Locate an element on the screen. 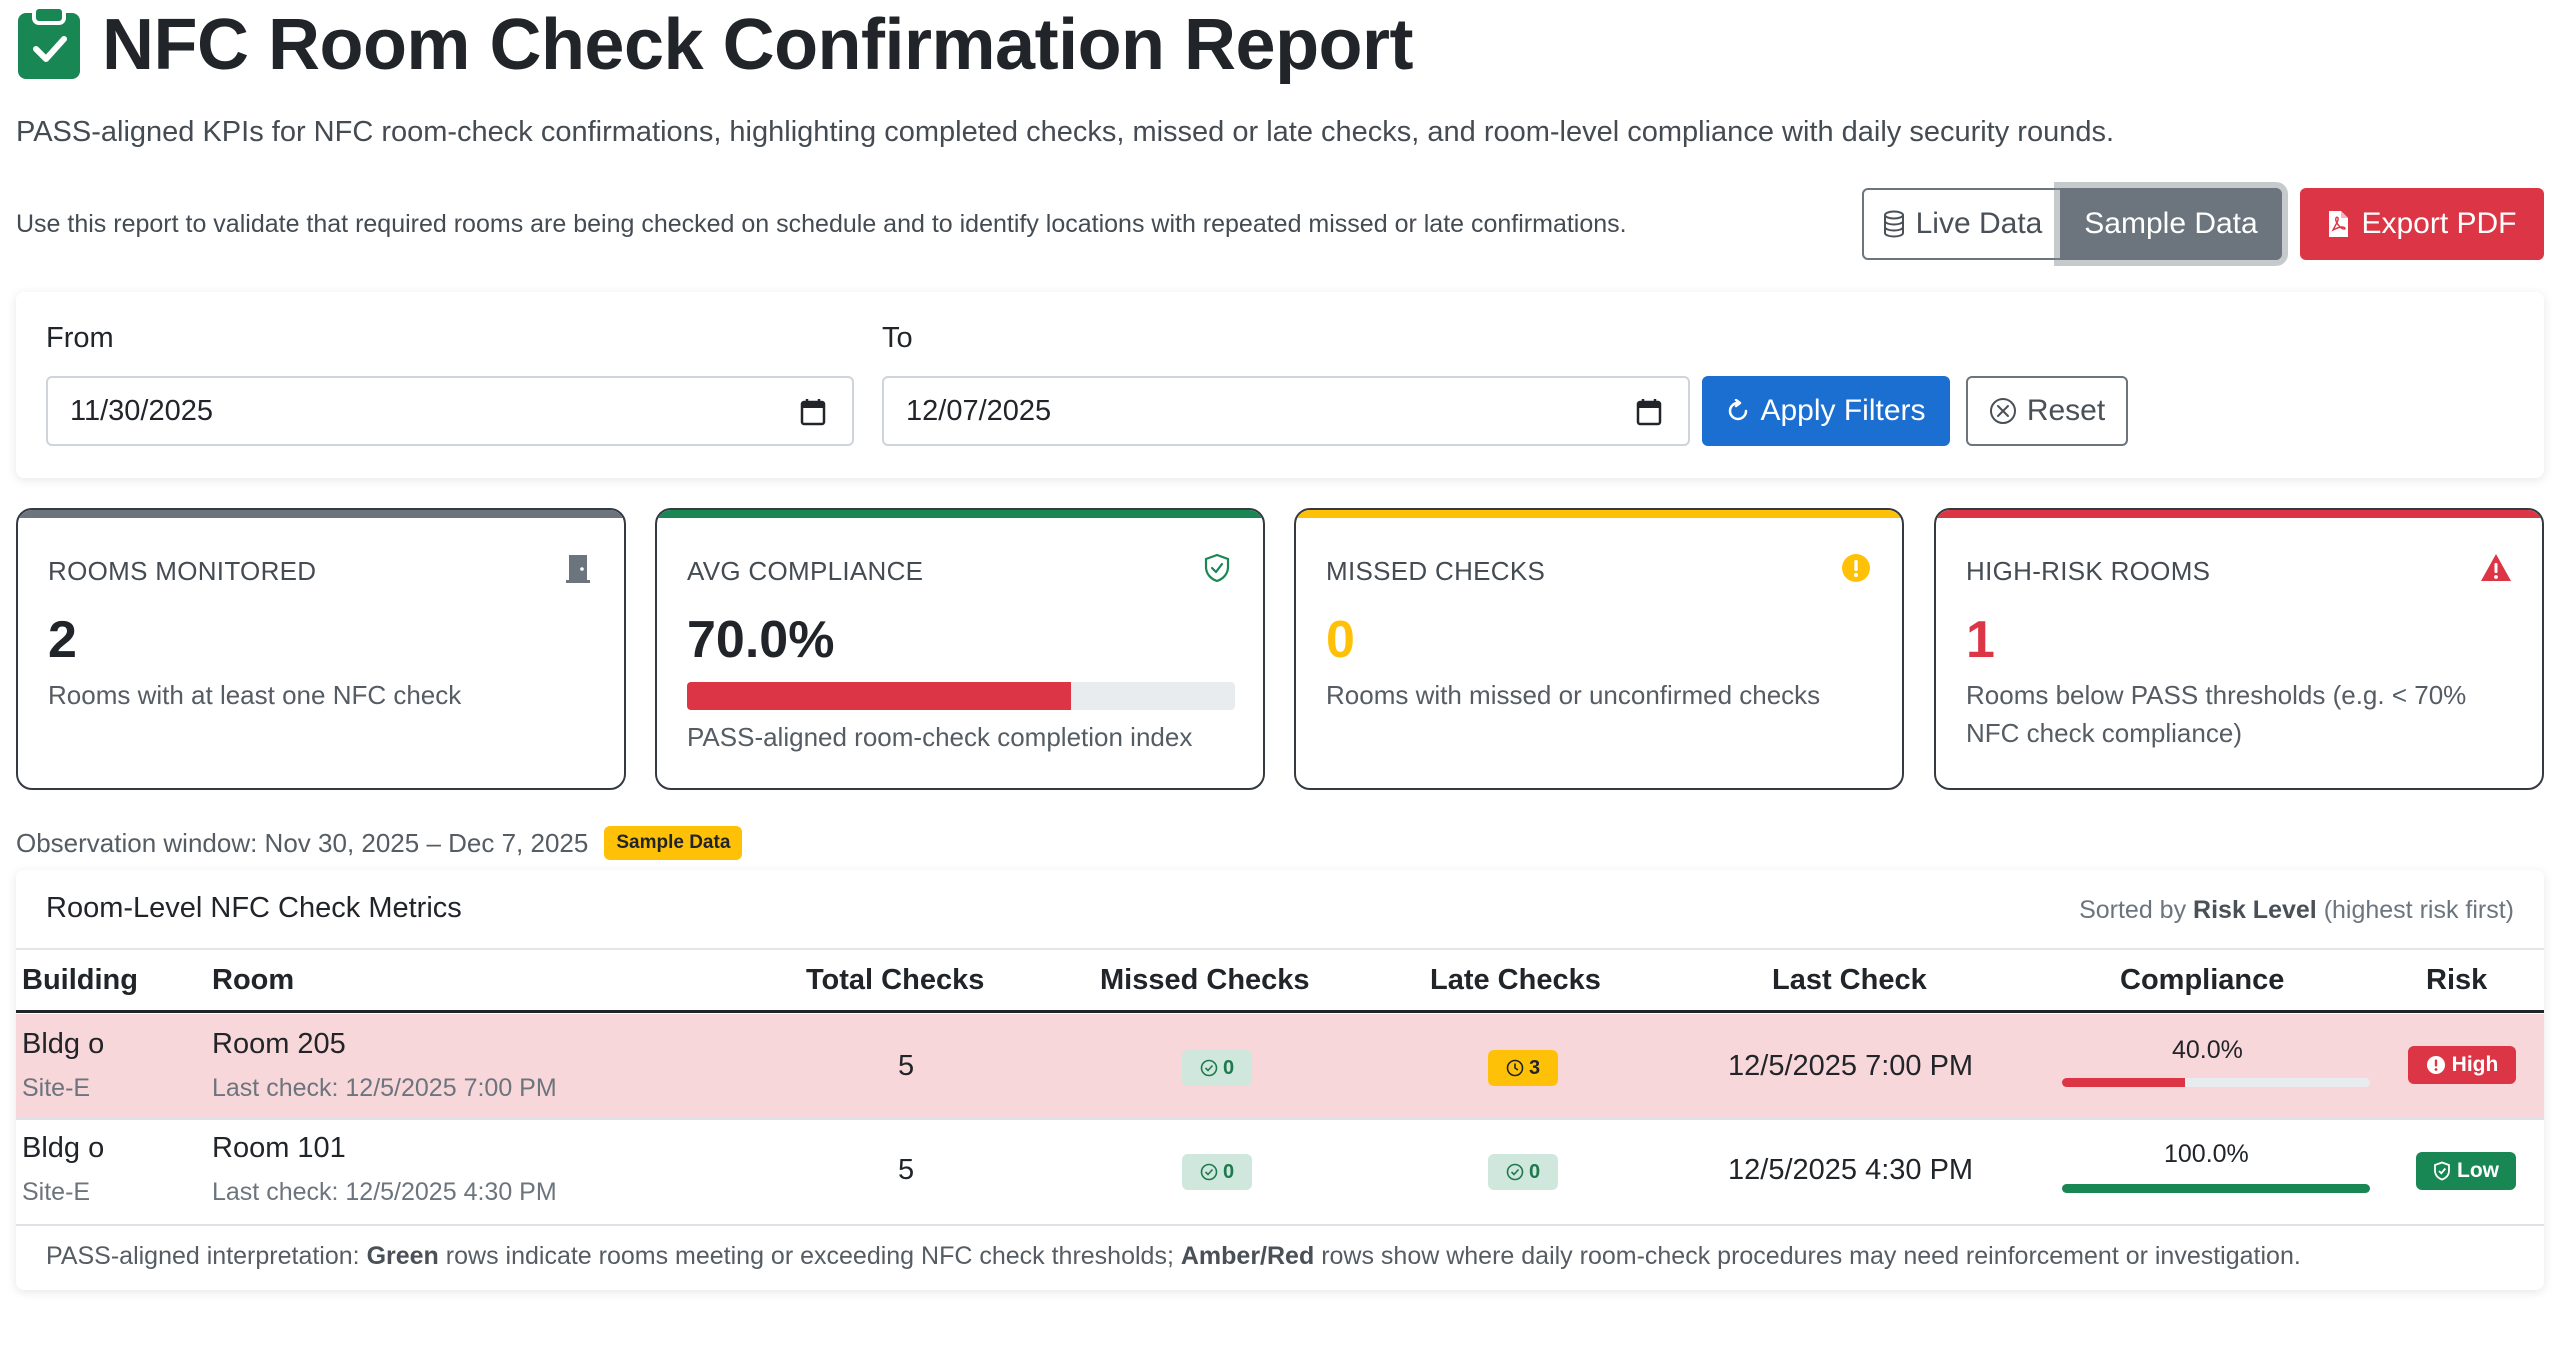  note-prefix: PASS-aligned interpretation: is located at coordinates (203, 1256).